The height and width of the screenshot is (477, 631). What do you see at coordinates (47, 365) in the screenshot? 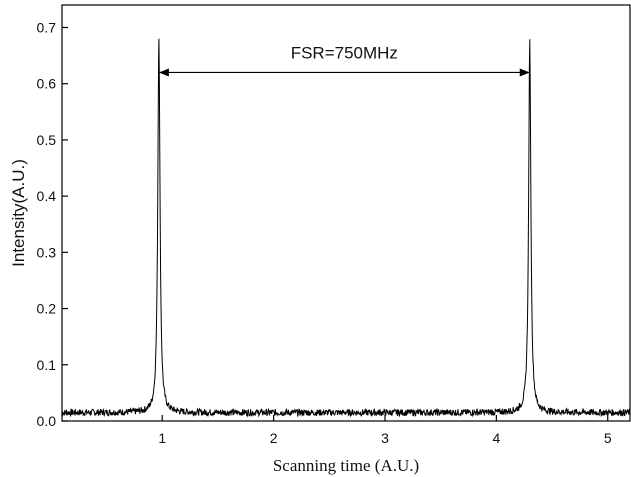
I see `y-tick-label: 0.1` at bounding box center [47, 365].